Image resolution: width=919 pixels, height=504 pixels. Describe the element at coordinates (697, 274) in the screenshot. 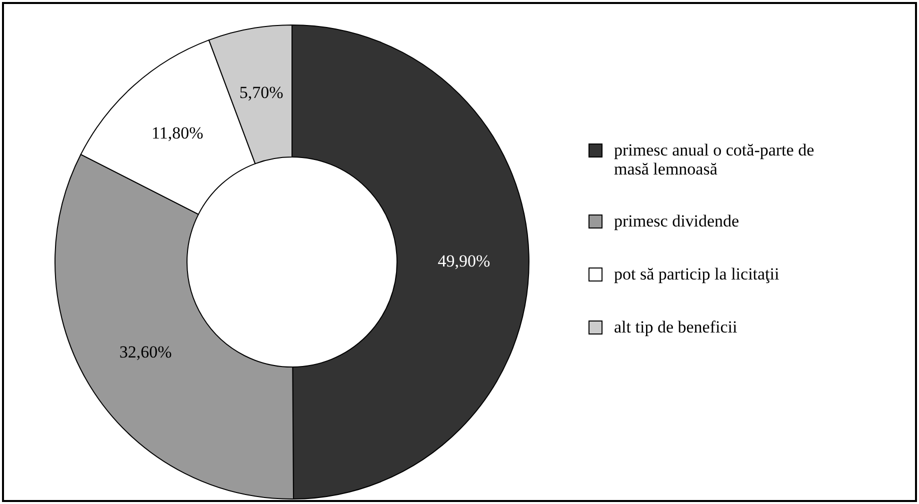

I see `legend-label: pot să particip la licitaţii` at that location.